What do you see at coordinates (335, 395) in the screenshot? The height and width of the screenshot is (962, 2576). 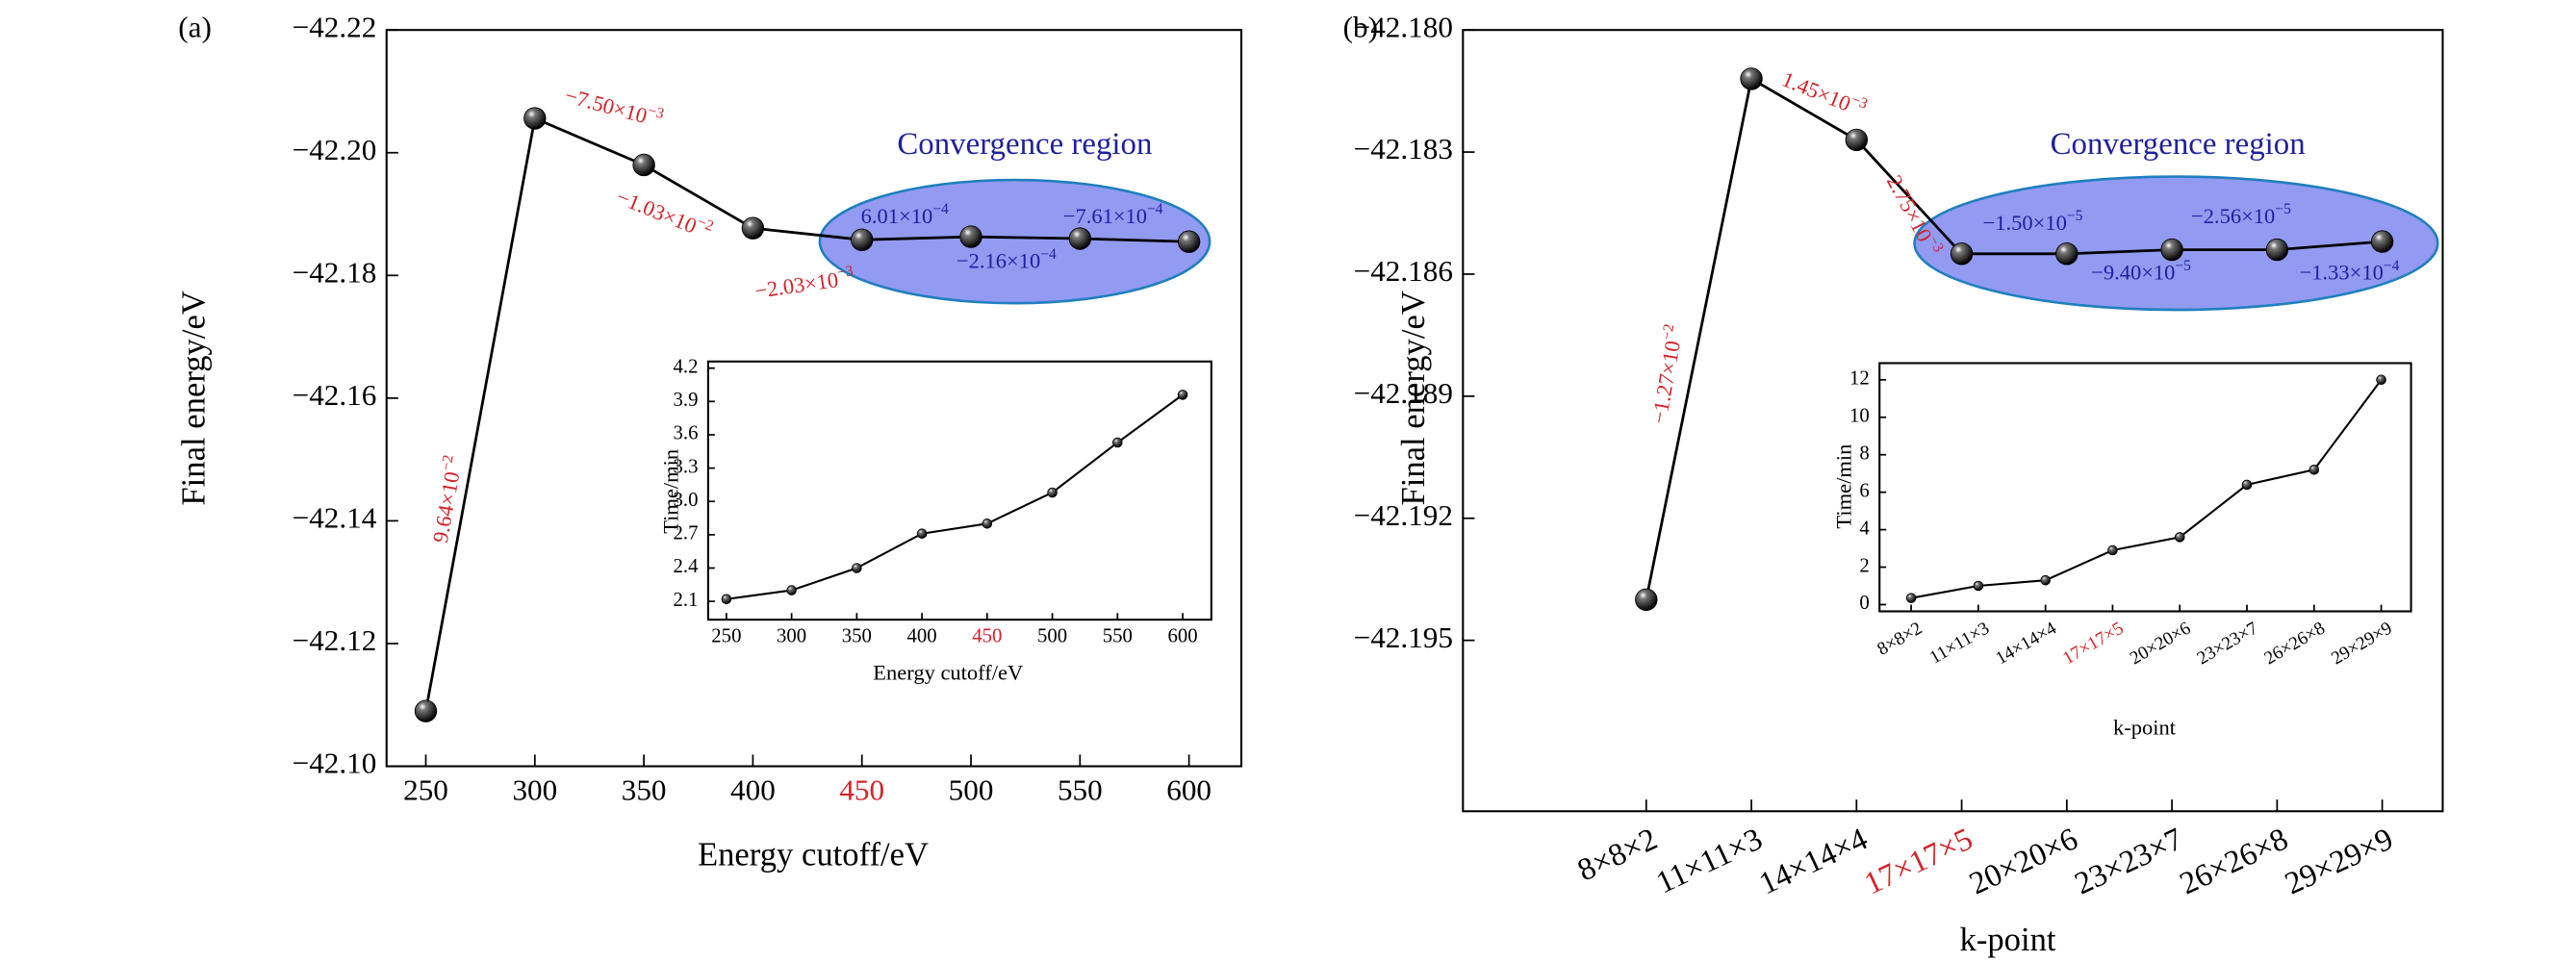 I see `y-tick-label: −42.16` at bounding box center [335, 395].